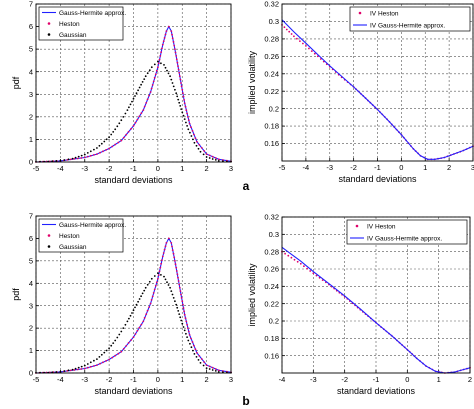 This screenshot has height=409, width=474. I want to click on x-tick-label: -3, so click(84, 168).